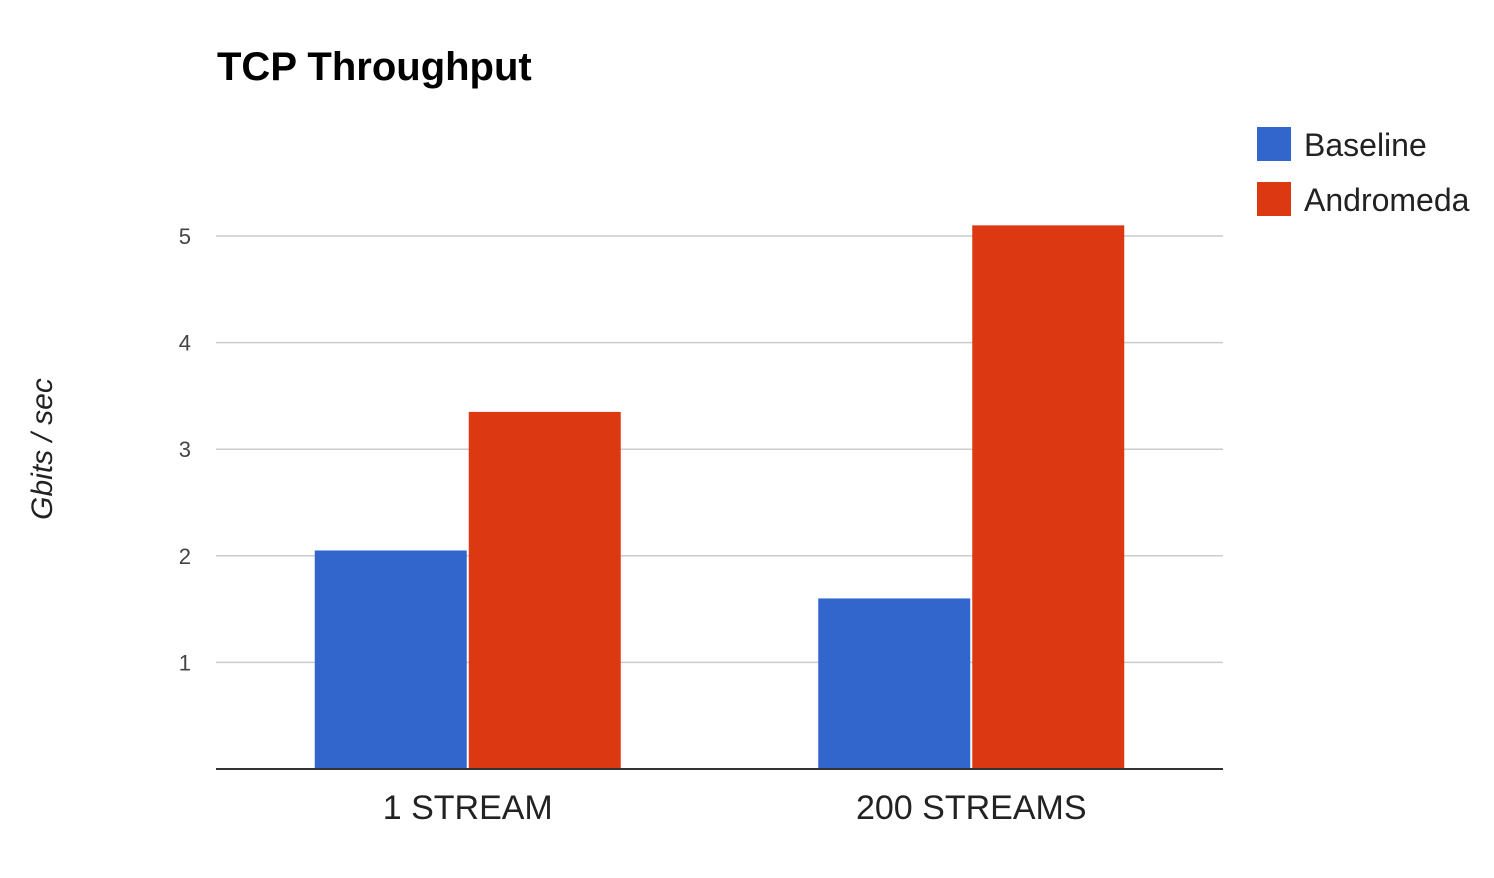 This screenshot has height=878, width=1494. What do you see at coordinates (185, 343) in the screenshot?
I see `y-tick-label: 4` at bounding box center [185, 343].